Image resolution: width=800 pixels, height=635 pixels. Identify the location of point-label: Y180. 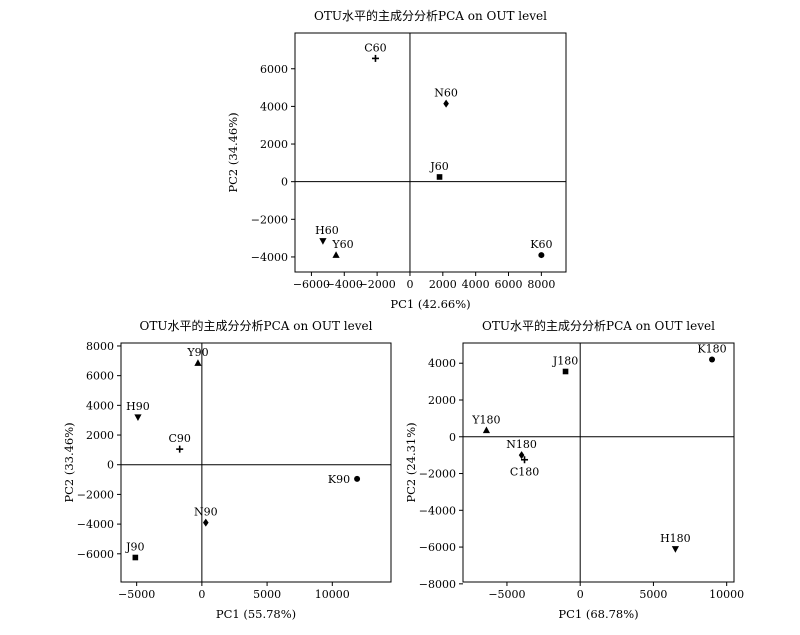
(485, 419).